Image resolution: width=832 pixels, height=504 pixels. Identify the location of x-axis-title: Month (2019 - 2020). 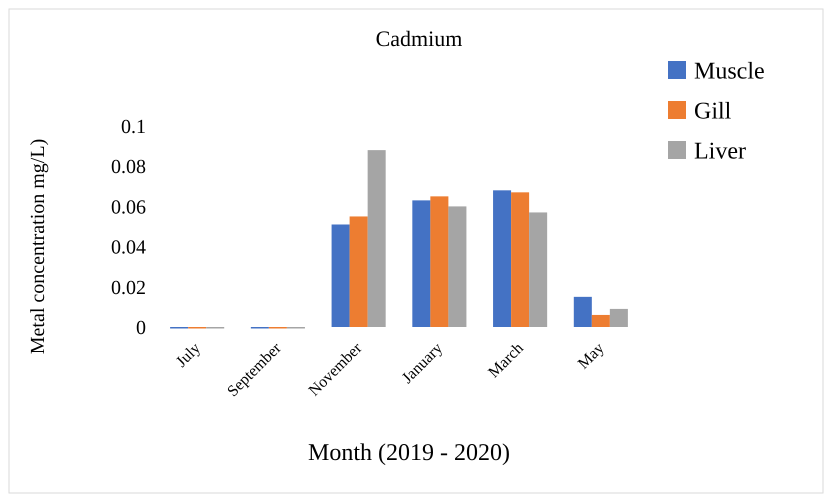
(409, 453).